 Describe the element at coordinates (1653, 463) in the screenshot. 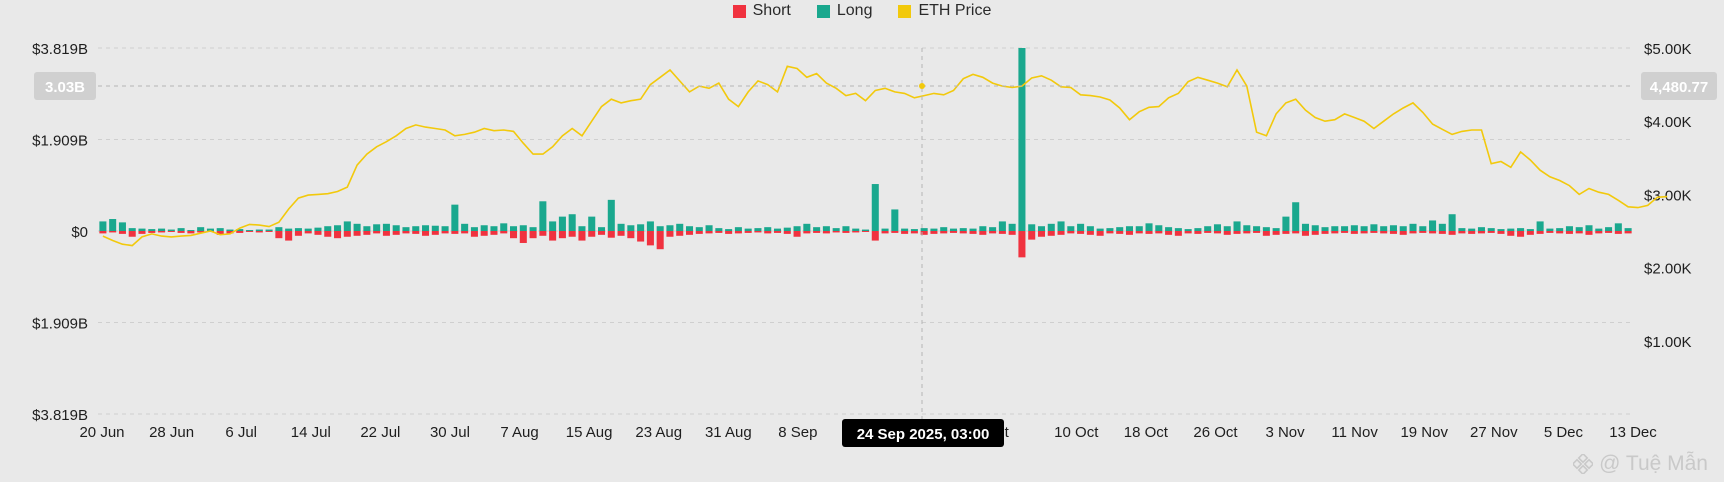

I see `watermark-text: @ Tuệ Mẫn` at that location.